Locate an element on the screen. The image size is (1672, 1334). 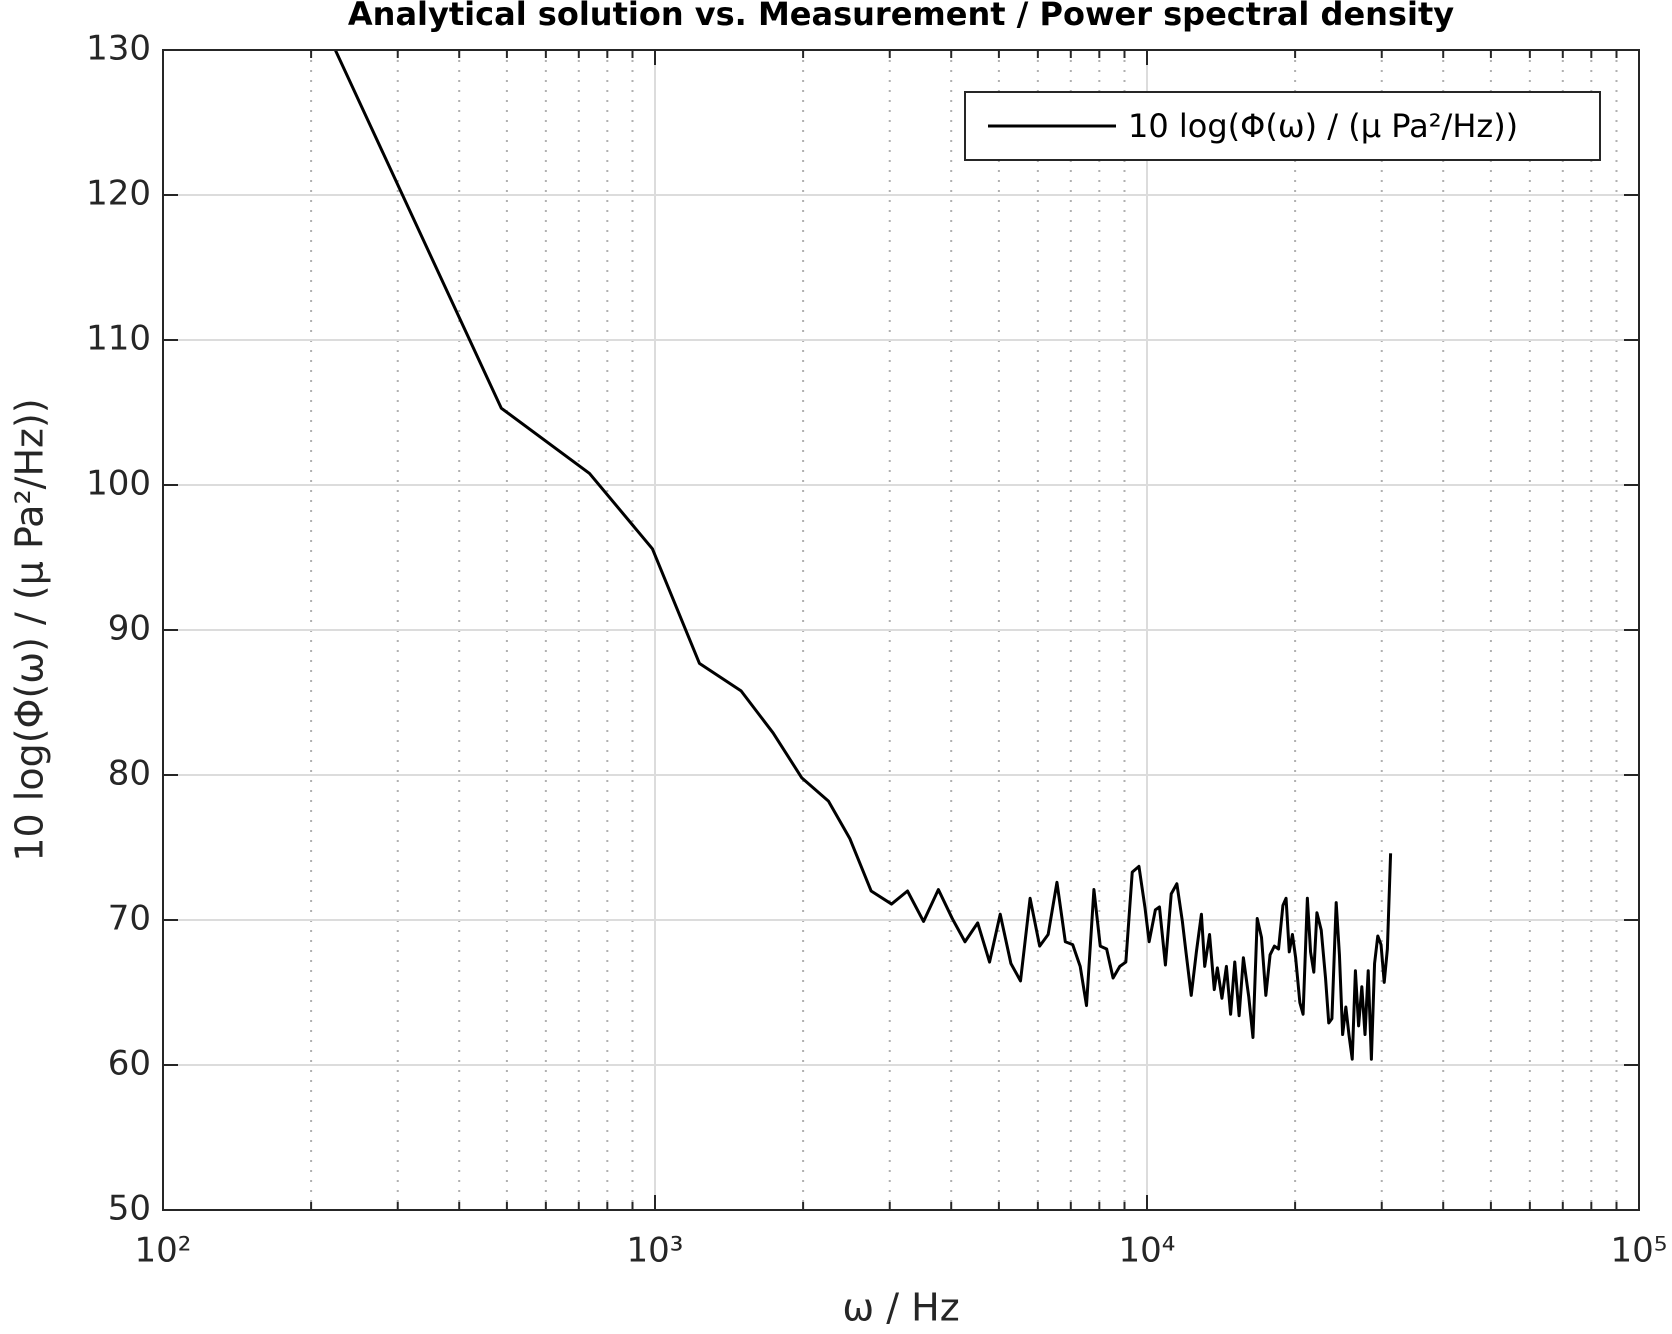
x-tick-label: 10³ is located at coordinates (655, 1251).